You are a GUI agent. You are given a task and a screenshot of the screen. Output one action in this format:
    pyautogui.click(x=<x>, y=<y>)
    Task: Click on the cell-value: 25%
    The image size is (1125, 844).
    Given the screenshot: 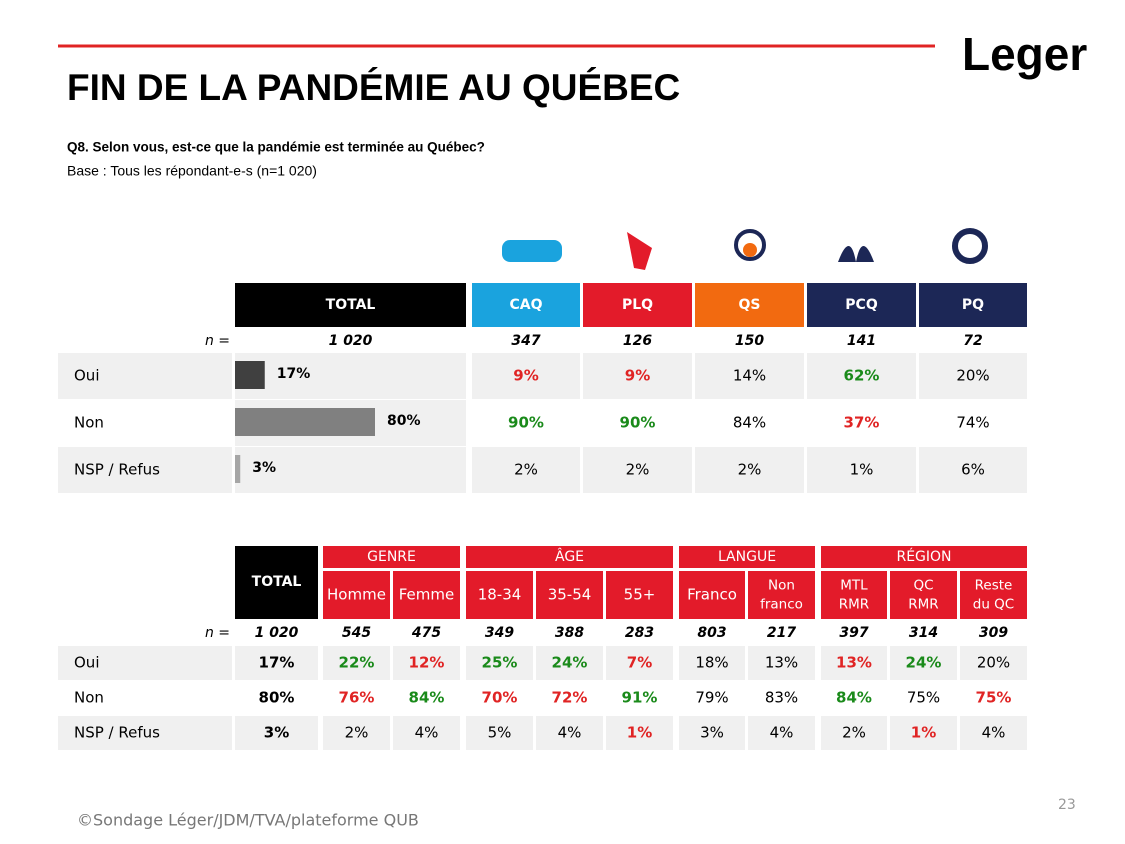 What is the action you would take?
    pyautogui.click(x=500, y=663)
    